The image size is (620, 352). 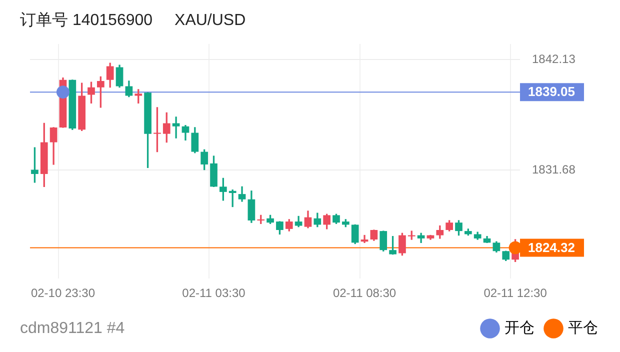 I want to click on y-tick-label: 1831.68, so click(x=554, y=169).